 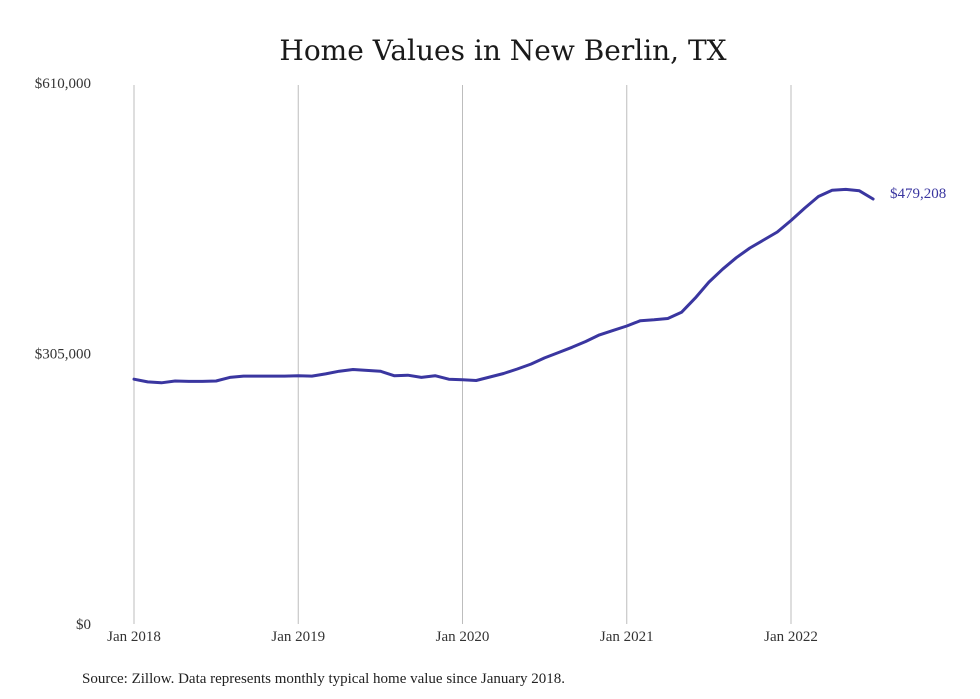 I want to click on y-axis-ticks: $0 $305,000 $610,000, so click(x=63, y=354).